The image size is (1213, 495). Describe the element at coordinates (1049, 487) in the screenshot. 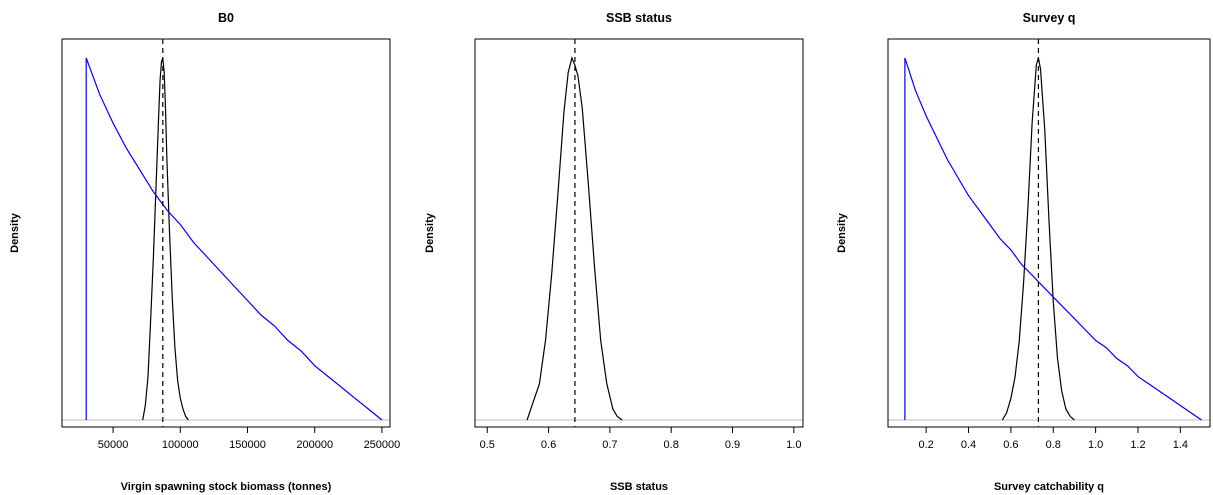

I see `x-axis-label: Survey catchability q` at that location.